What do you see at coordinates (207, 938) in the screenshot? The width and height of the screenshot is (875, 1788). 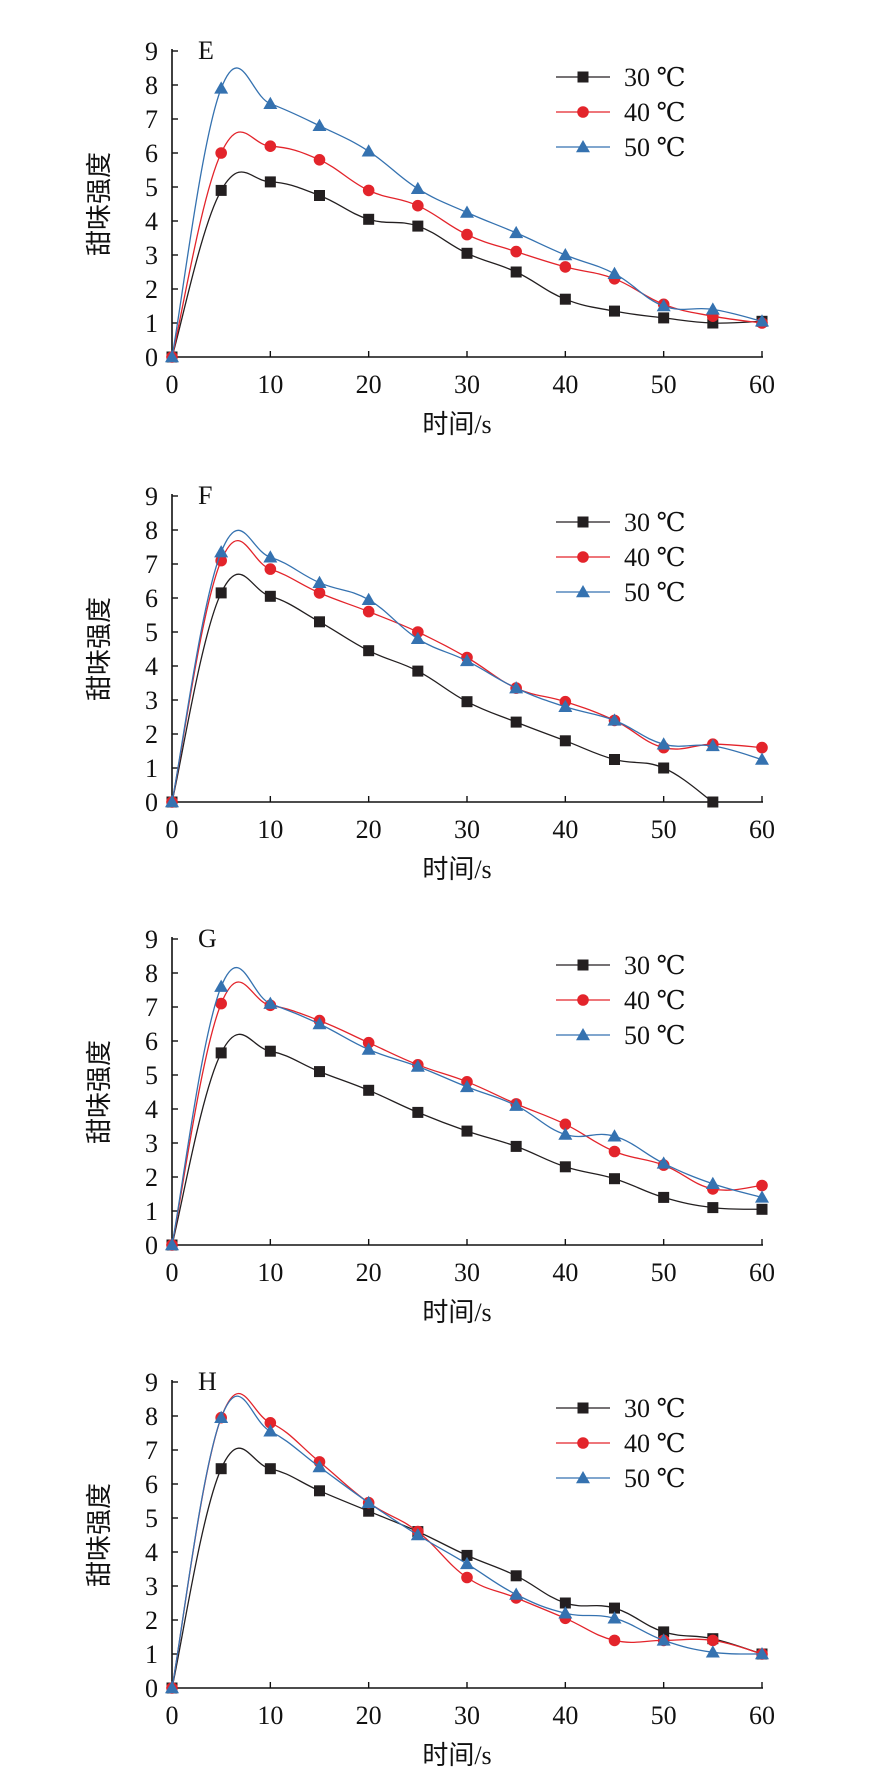 I see `panel-label: G` at bounding box center [207, 938].